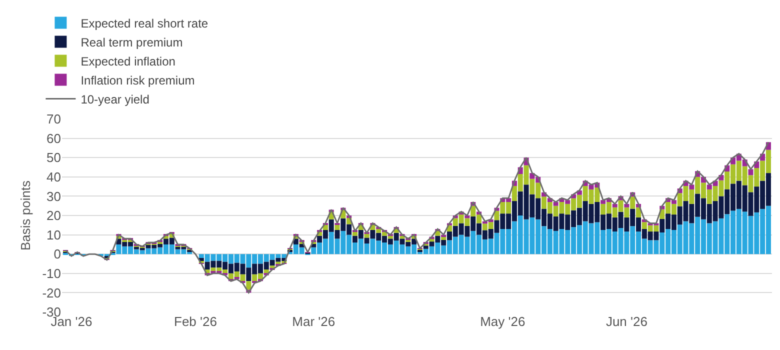 This screenshot has height=350, width=780. Describe the element at coordinates (53, 216) in the screenshot. I see `y-tick-label: 20` at that location.